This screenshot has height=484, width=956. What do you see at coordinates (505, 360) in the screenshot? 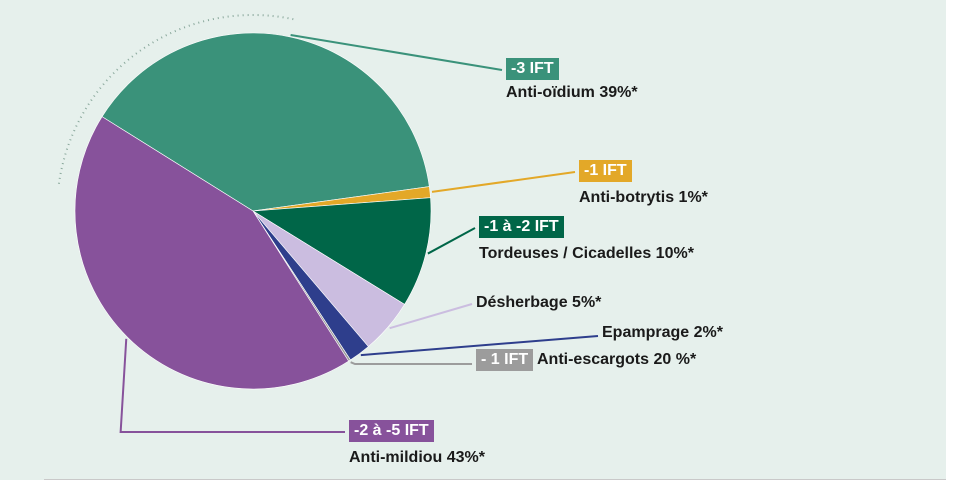
I see `badge-anti-escargots: - 1 IFT` at bounding box center [505, 360].